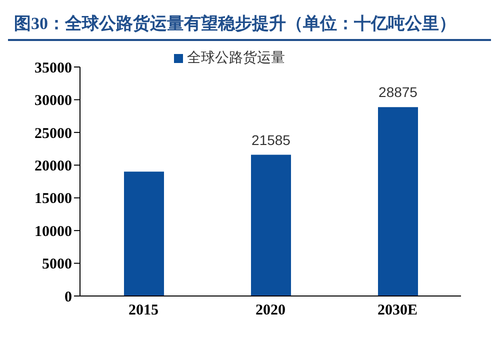  I want to click on y-tick-label: 10000, so click(53, 232).